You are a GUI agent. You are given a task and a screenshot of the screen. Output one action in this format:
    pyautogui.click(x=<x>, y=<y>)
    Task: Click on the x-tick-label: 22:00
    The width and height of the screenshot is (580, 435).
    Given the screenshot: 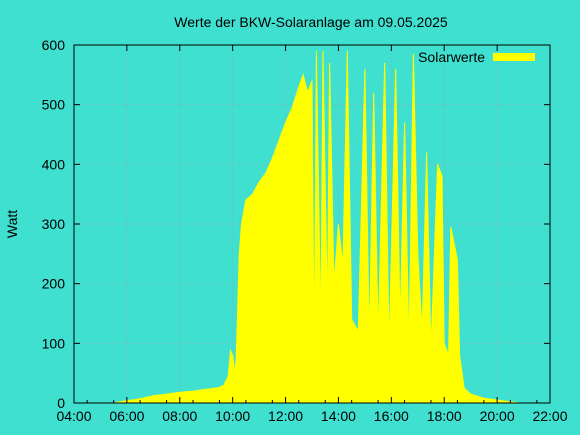 What is the action you would take?
    pyautogui.click(x=549, y=416)
    